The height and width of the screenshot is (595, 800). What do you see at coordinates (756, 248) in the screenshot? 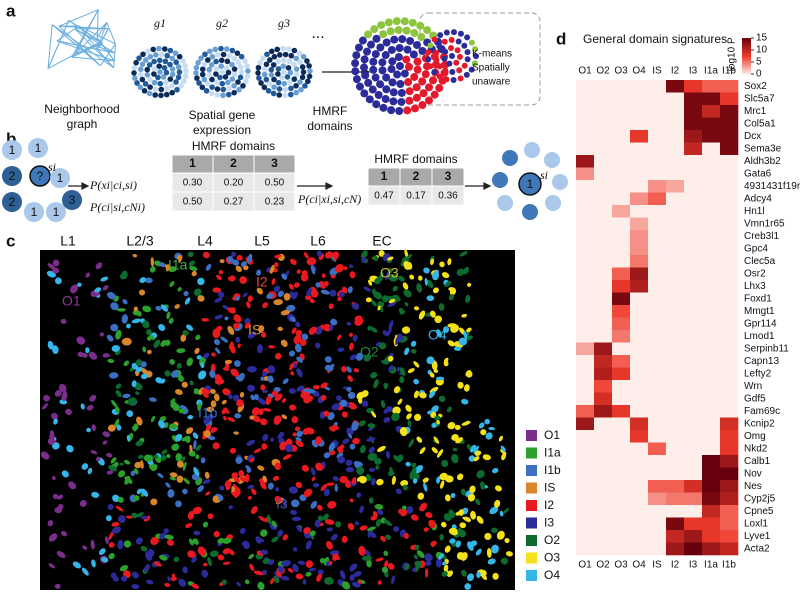
I see `row-label: Gpc4` at bounding box center [756, 248].